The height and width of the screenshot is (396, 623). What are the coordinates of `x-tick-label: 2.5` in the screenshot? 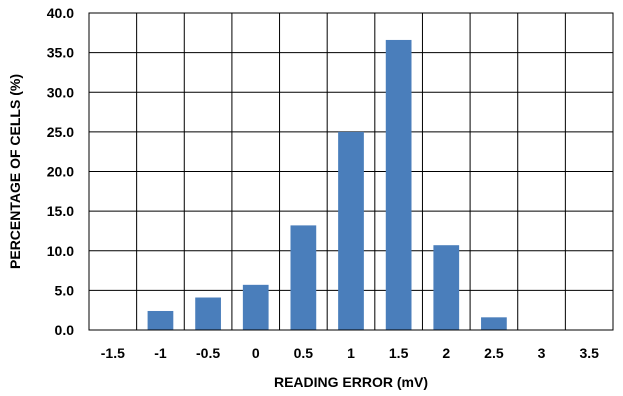 It's located at (494, 353).